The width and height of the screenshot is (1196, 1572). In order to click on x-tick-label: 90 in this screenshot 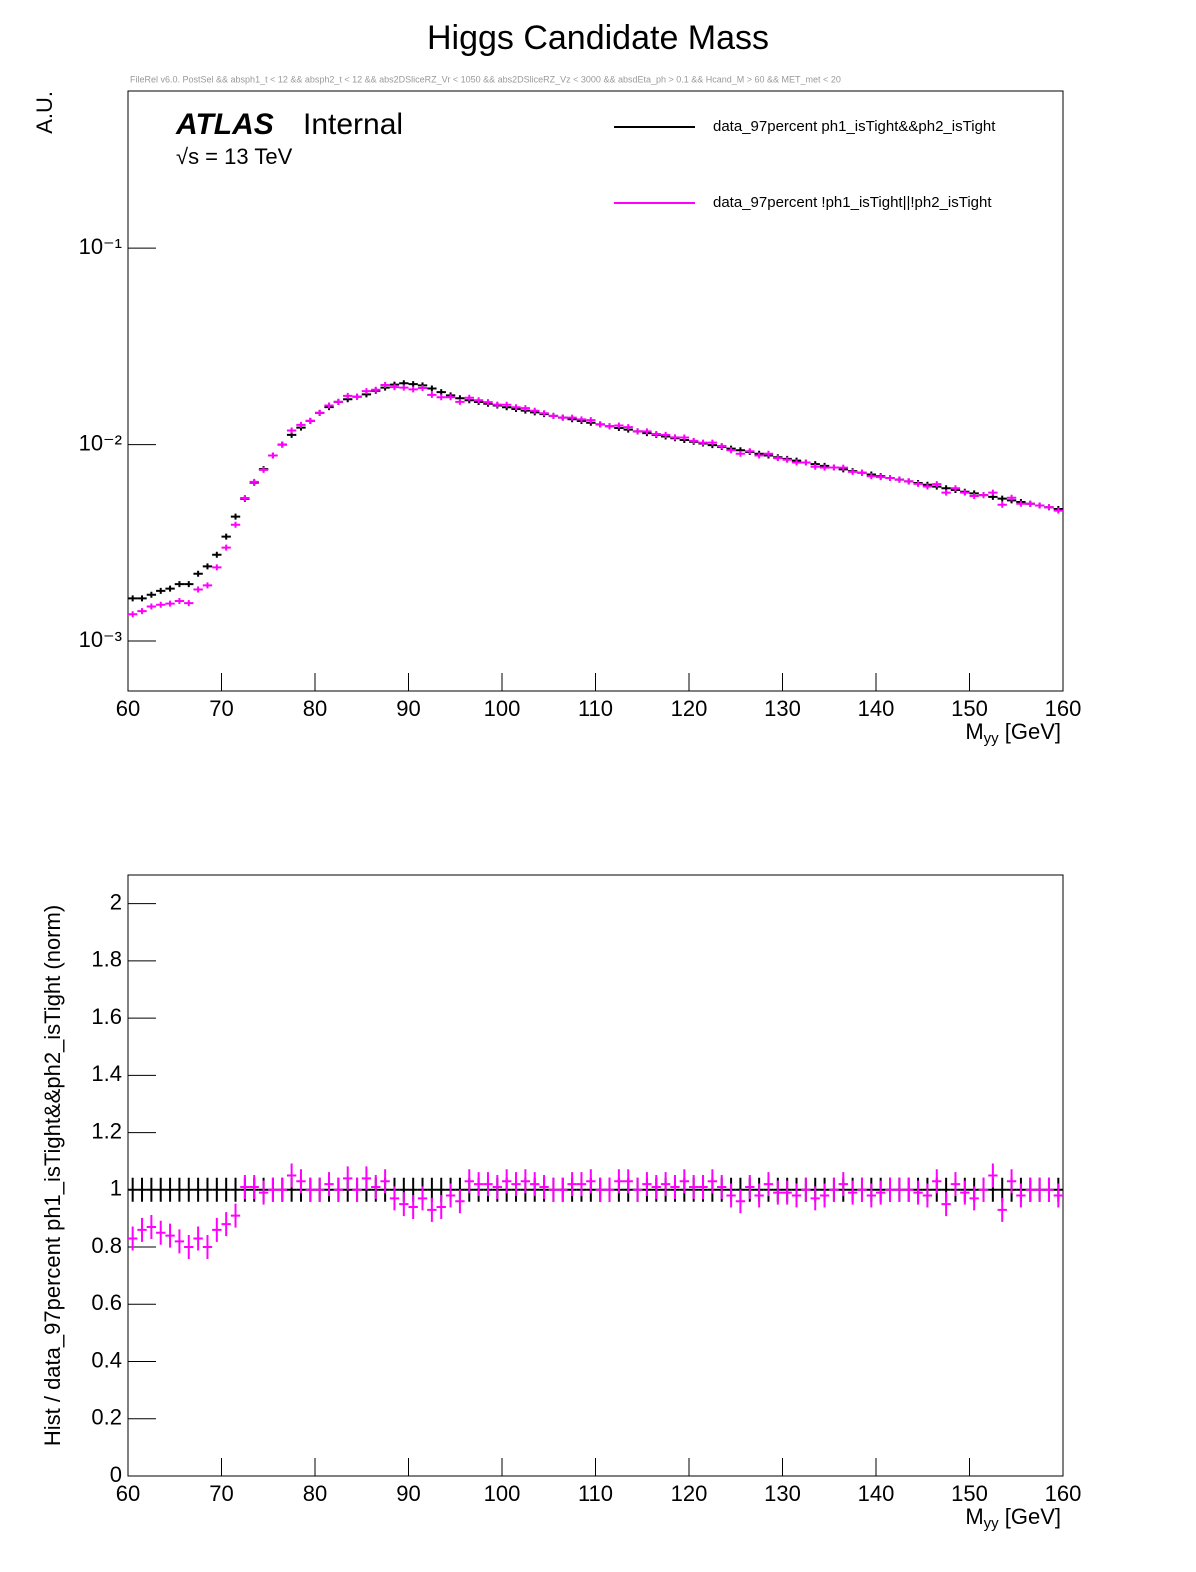, I will do `click(408, 708)`.